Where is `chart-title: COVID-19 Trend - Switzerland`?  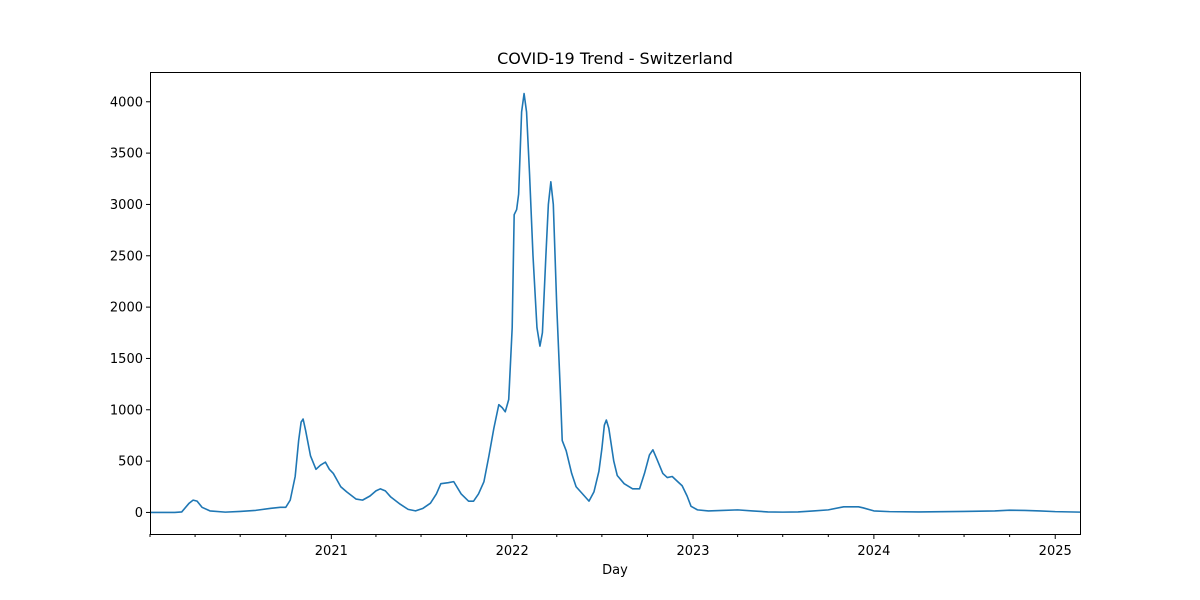 chart-title: COVID-19 Trend - Switzerland is located at coordinates (615, 58).